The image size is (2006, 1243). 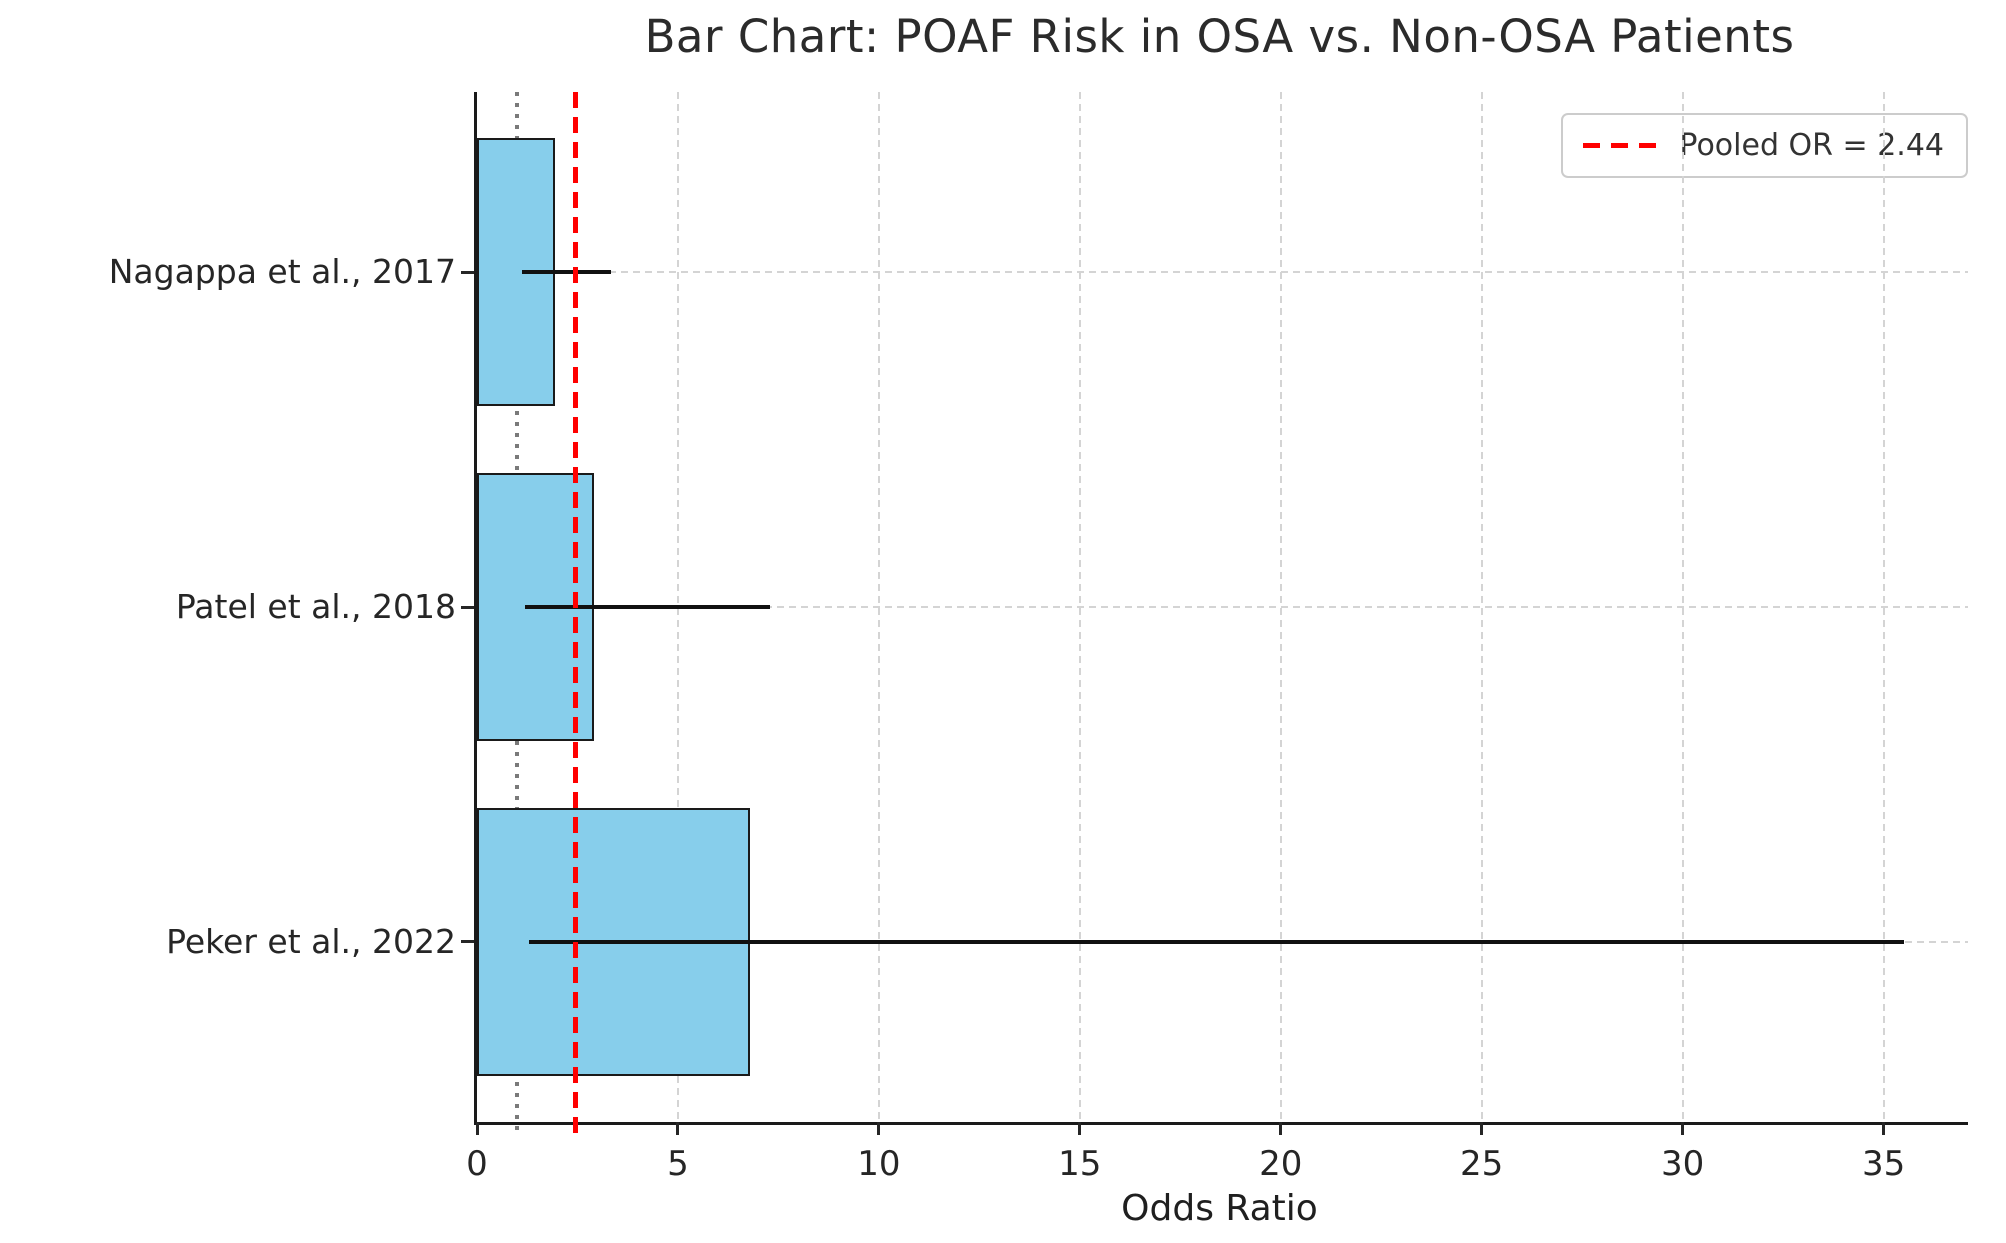 What do you see at coordinates (575, 614) in the screenshot?
I see `pooled-or-line` at bounding box center [575, 614].